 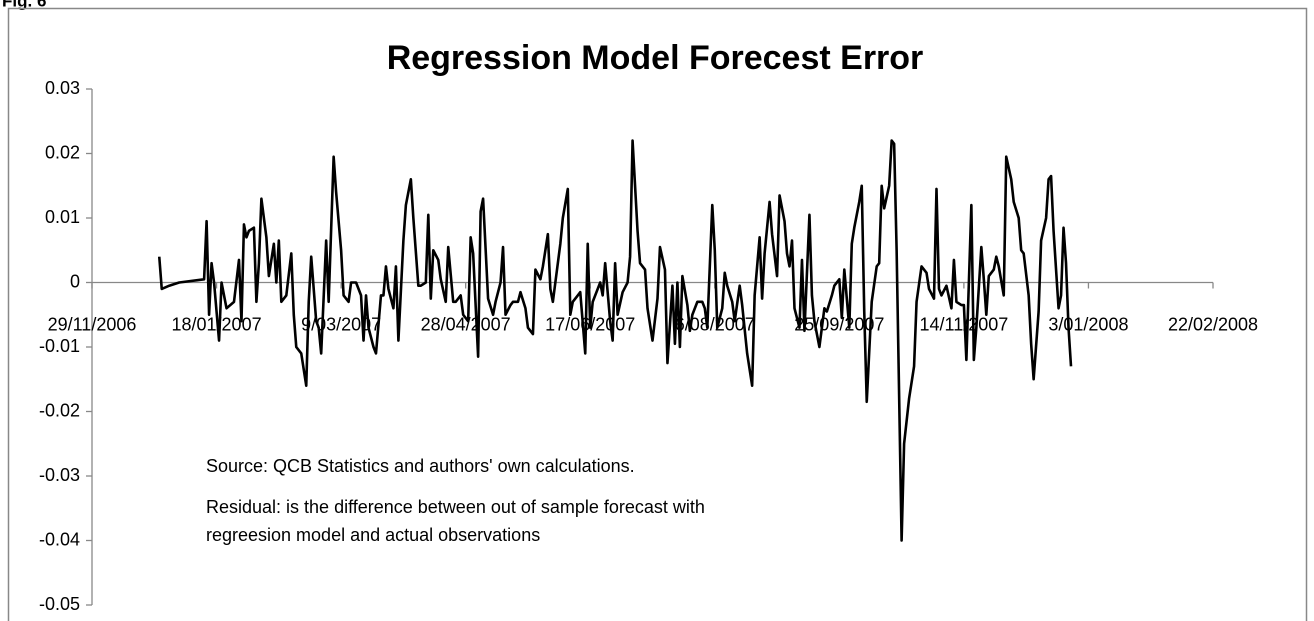 I want to click on y-tick-label: -0.02, so click(x=59, y=410).